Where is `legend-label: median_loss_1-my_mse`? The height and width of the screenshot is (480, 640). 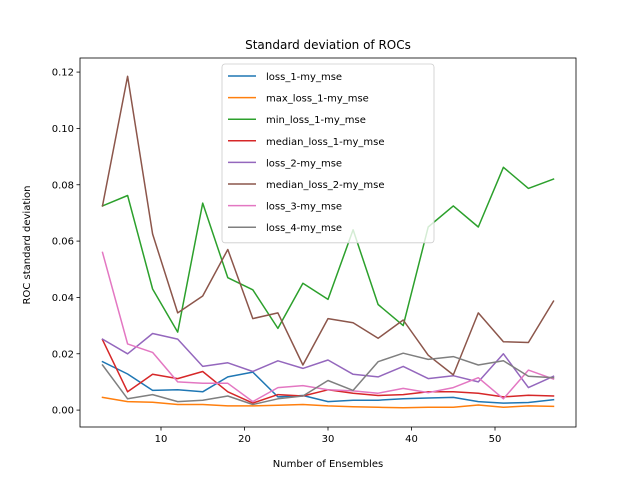 legend-label: median_loss_1-my_mse is located at coordinates (325, 142).